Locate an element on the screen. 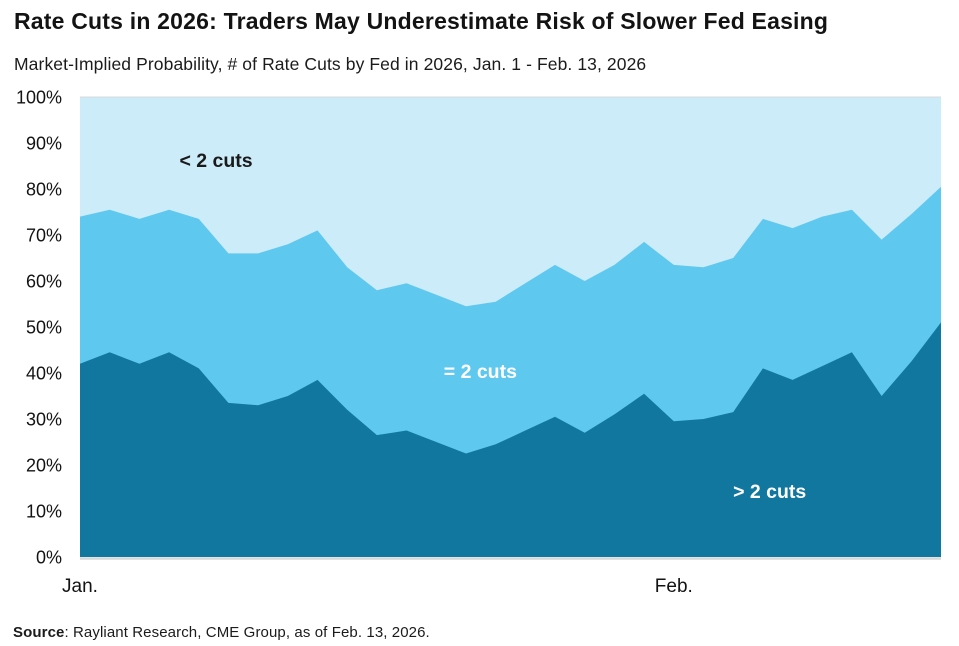 Image resolution: width=959 pixels, height=646 pixels. series-label: > 2 cuts is located at coordinates (769, 492).